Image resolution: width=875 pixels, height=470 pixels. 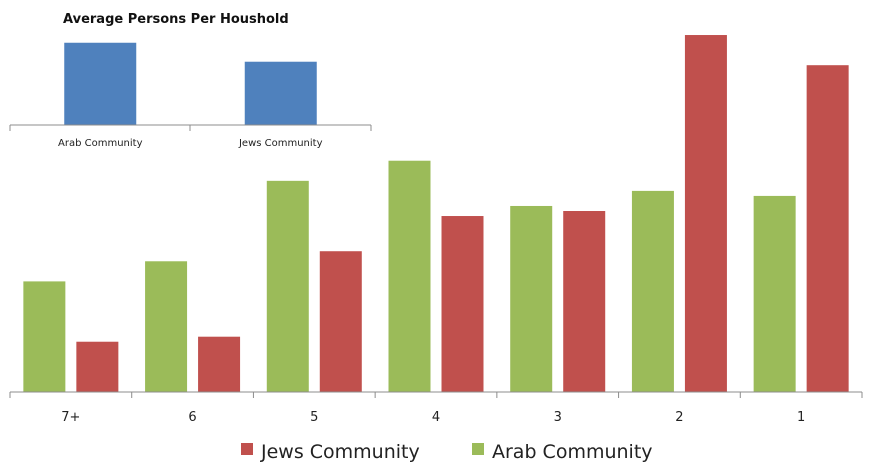 What do you see at coordinates (190, 143) in the screenshot?
I see `inset-x-axis-labels: Arab Community Jews Community` at bounding box center [190, 143].